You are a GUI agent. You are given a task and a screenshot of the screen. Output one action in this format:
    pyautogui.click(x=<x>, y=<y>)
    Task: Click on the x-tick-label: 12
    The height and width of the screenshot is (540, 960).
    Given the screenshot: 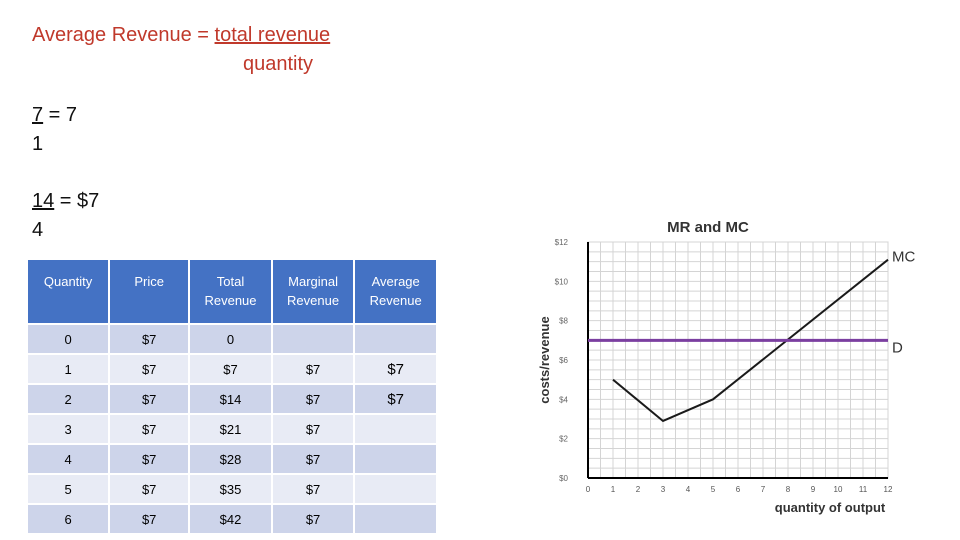 What is the action you would take?
    pyautogui.click(x=888, y=489)
    